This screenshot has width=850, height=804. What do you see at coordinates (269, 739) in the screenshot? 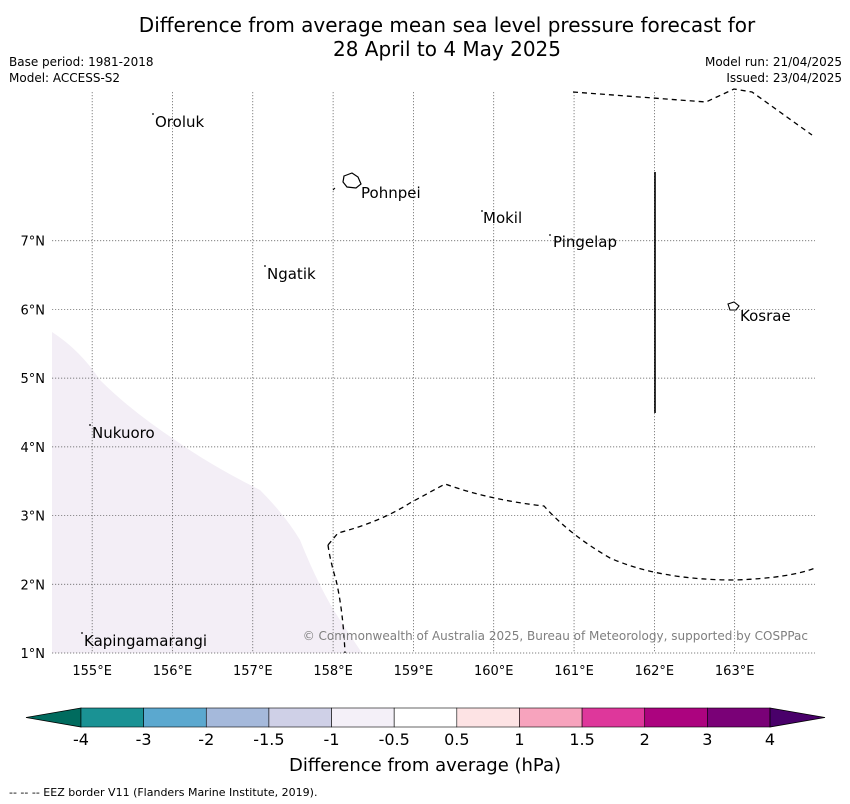
I see `colorbar-tick-label: -1.5` at bounding box center [269, 739].